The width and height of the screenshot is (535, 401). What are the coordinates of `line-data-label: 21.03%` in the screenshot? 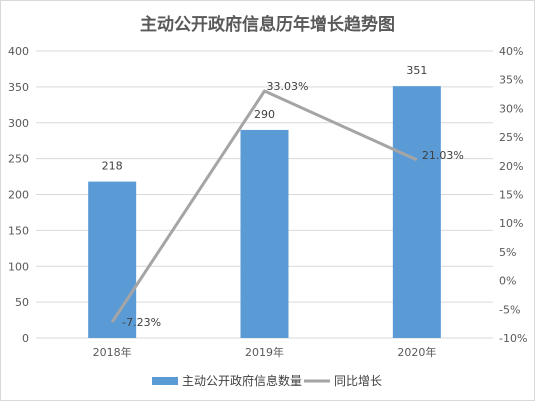 It's located at (443, 155).